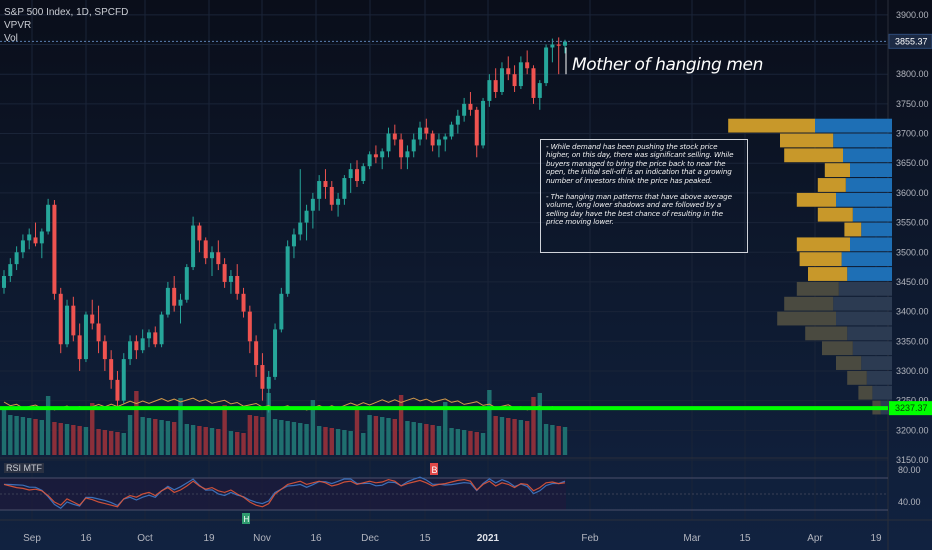 This screenshot has width=932, height=550. What do you see at coordinates (912, 341) in the screenshot?
I see `y-tick-label: 3350.00` at bounding box center [912, 341].